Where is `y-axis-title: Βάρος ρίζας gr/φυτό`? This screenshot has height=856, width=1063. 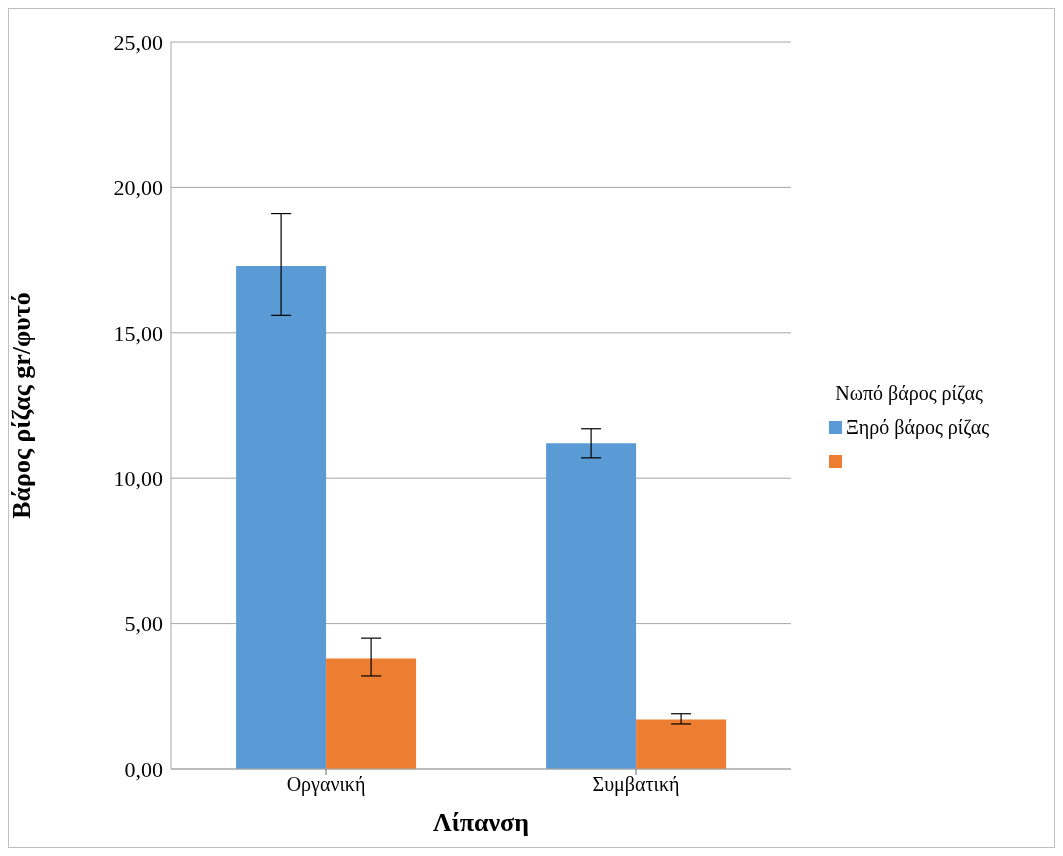 y-axis-title: Βάρος ρίζας gr/φυτό is located at coordinates (22, 405).